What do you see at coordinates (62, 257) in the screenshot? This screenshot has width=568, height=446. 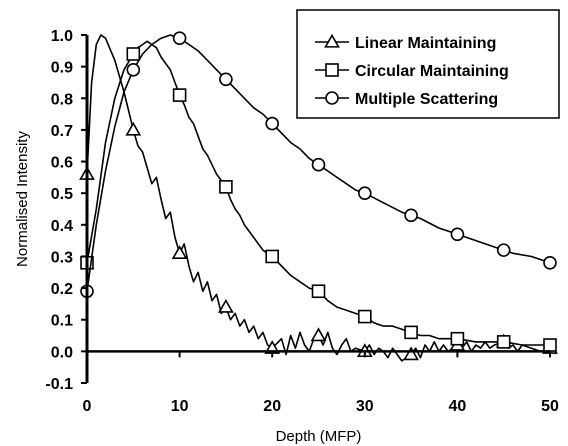 I see `y-tick-label: 0.3` at bounding box center [62, 257].